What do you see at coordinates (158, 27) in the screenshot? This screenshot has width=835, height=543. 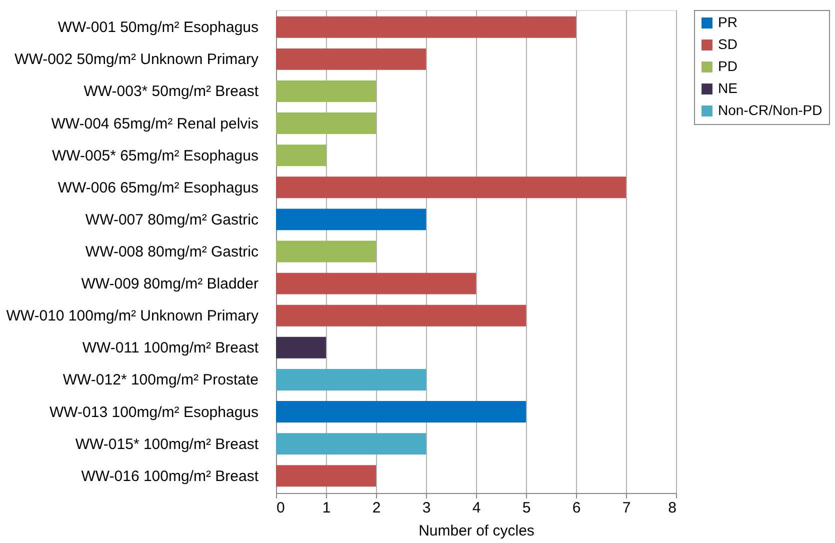 I see `y-tick-label: WW-001 50mg/m² Esophagus` at bounding box center [158, 27].